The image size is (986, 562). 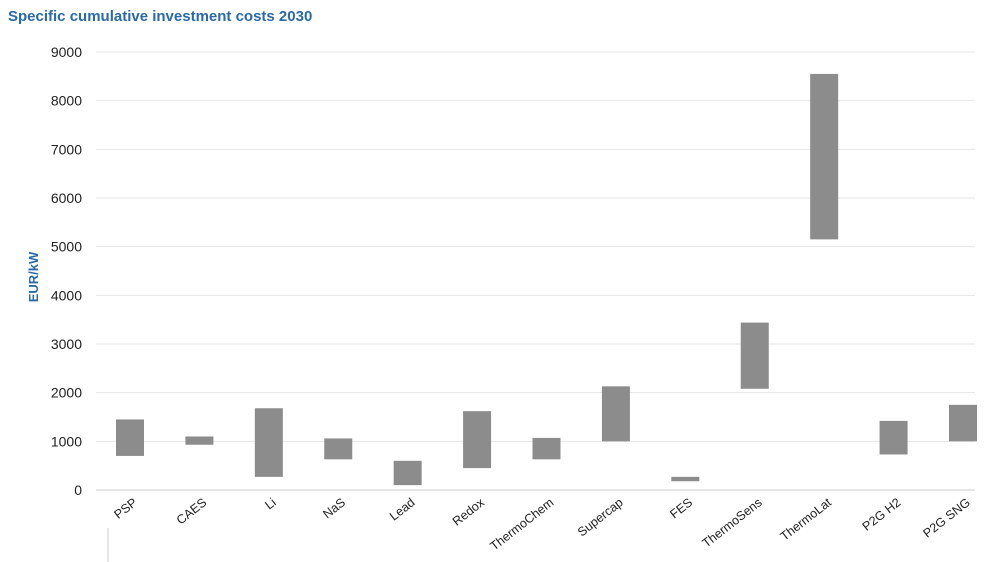 I want to click on category-label: P2G SNG, so click(x=946, y=517).